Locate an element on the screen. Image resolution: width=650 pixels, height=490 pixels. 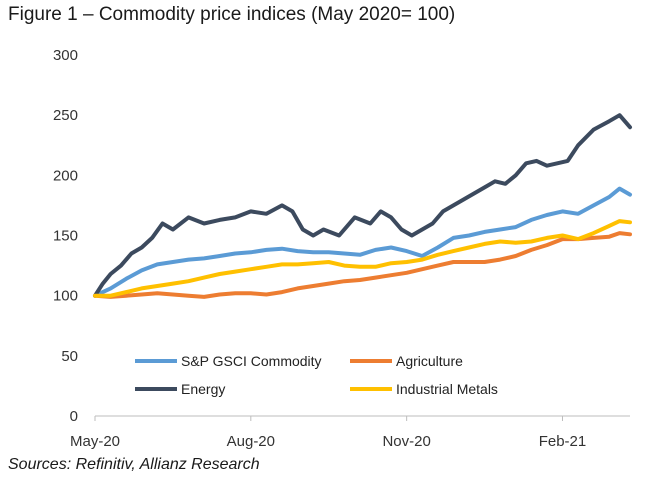
y-tick-label: 200 is located at coordinates (65, 175).